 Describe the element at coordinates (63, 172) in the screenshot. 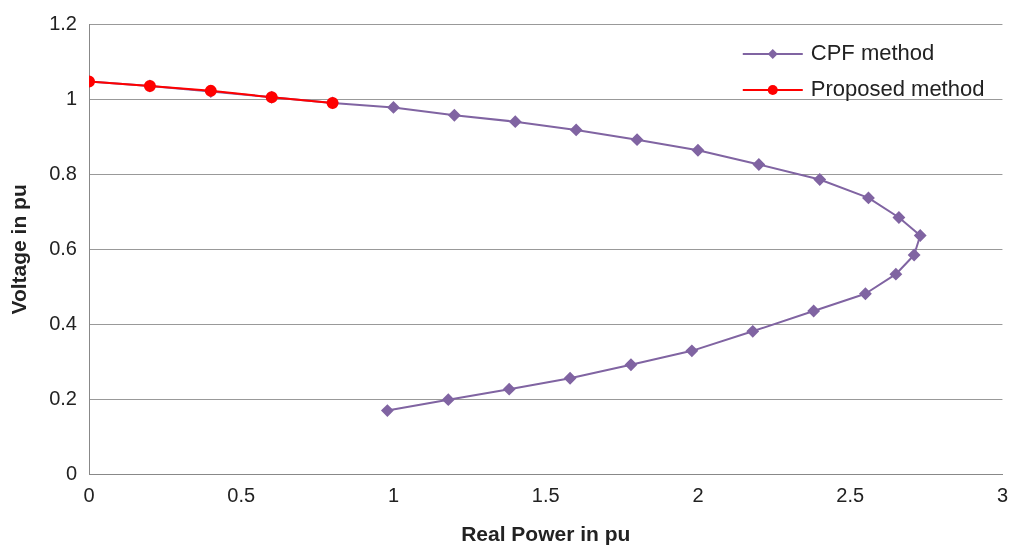

I see `y-tick-label: 0.8` at that location.